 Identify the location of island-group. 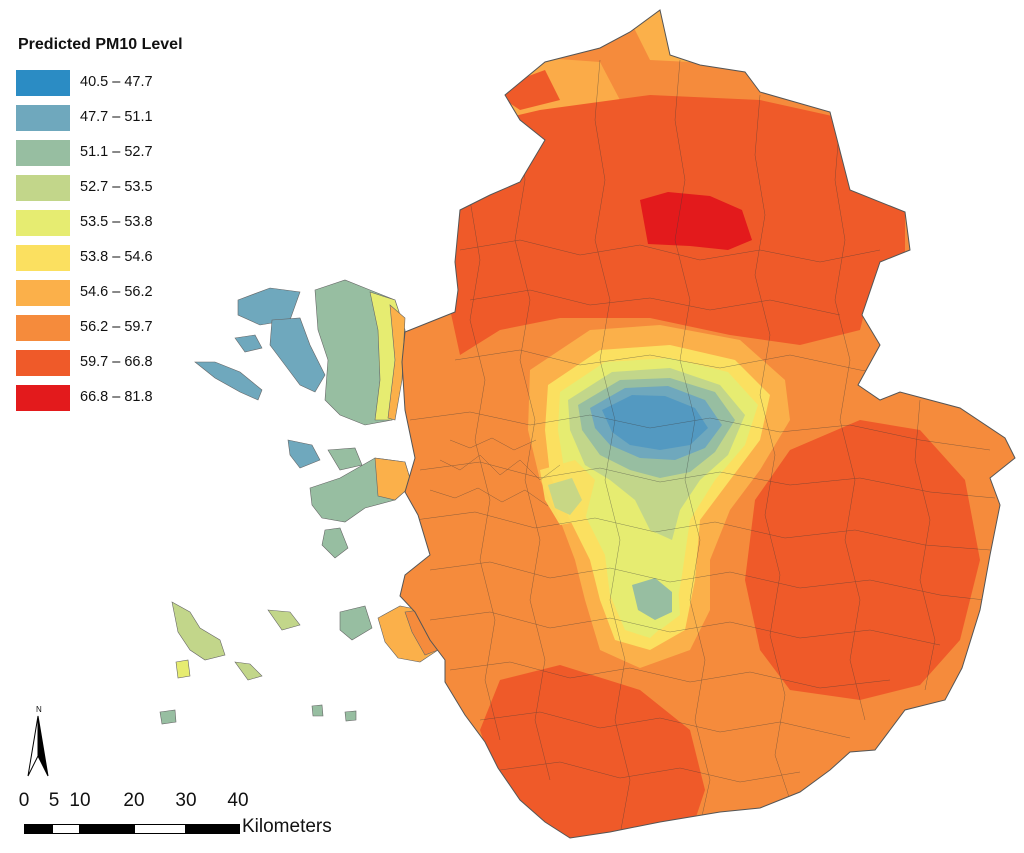
(299, 502).